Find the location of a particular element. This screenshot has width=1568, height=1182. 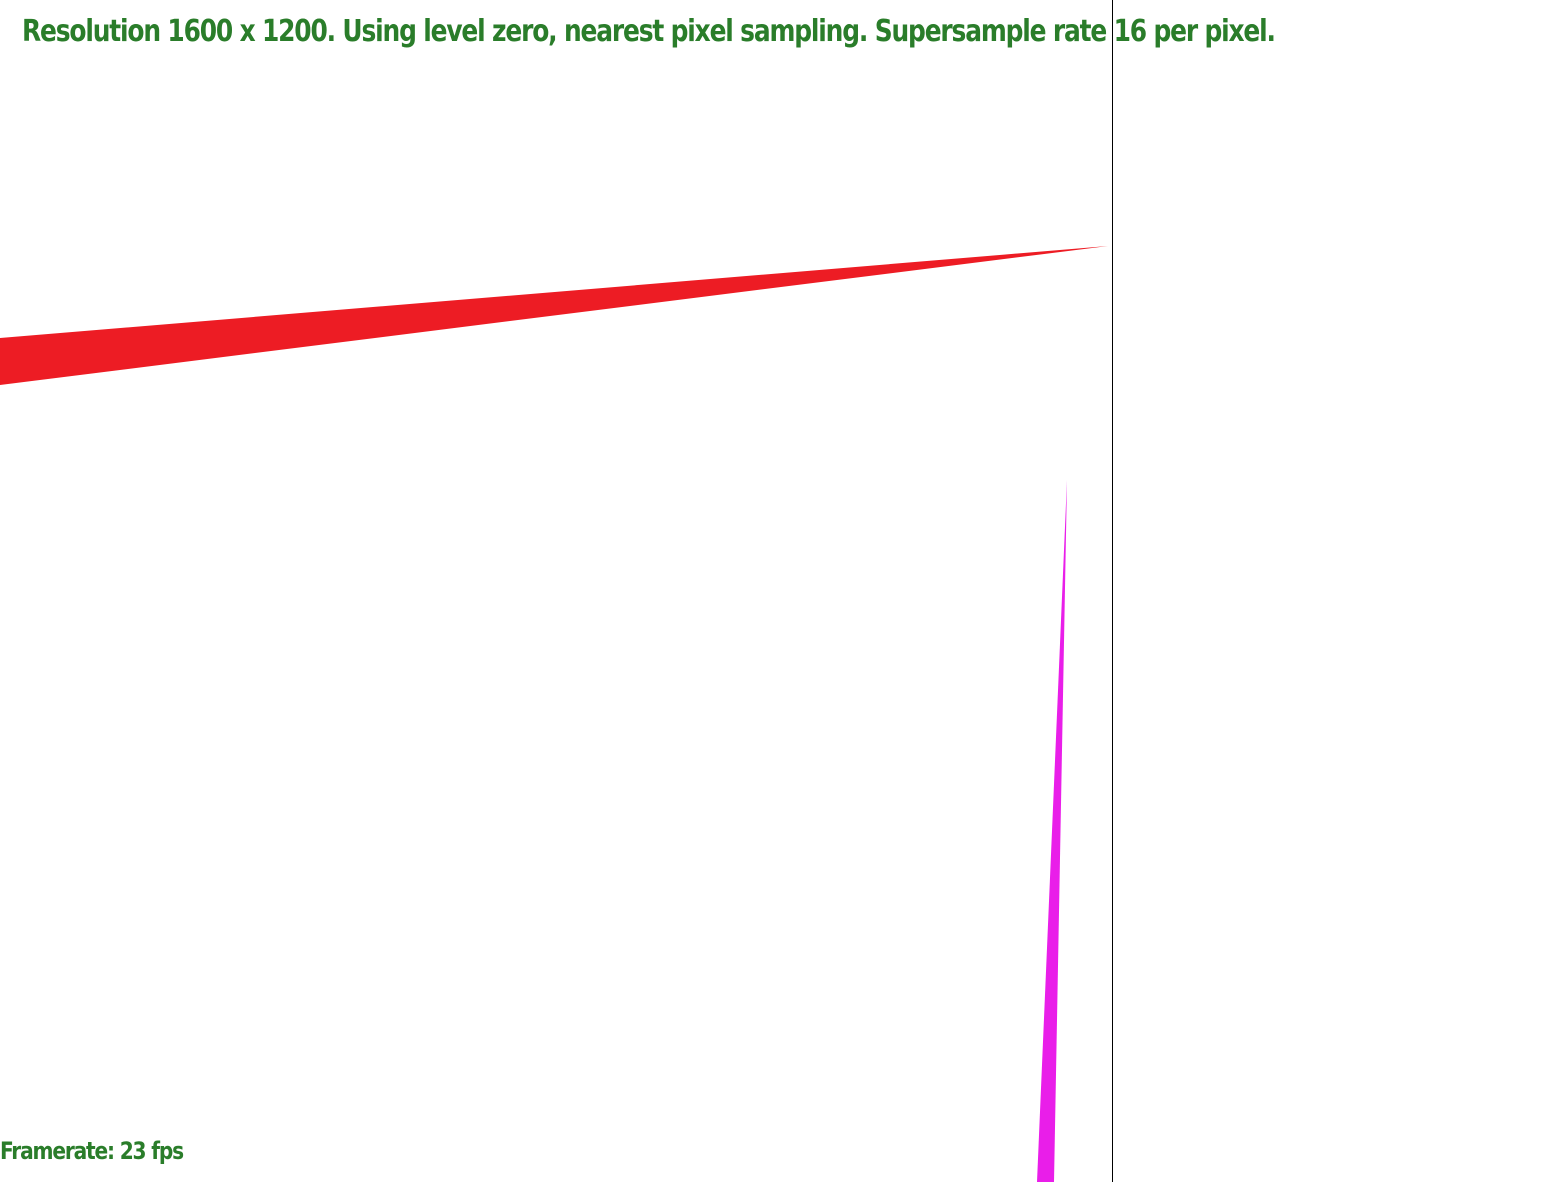

framerate-readout: Framerate: 23 fps is located at coordinates (92, 1151).